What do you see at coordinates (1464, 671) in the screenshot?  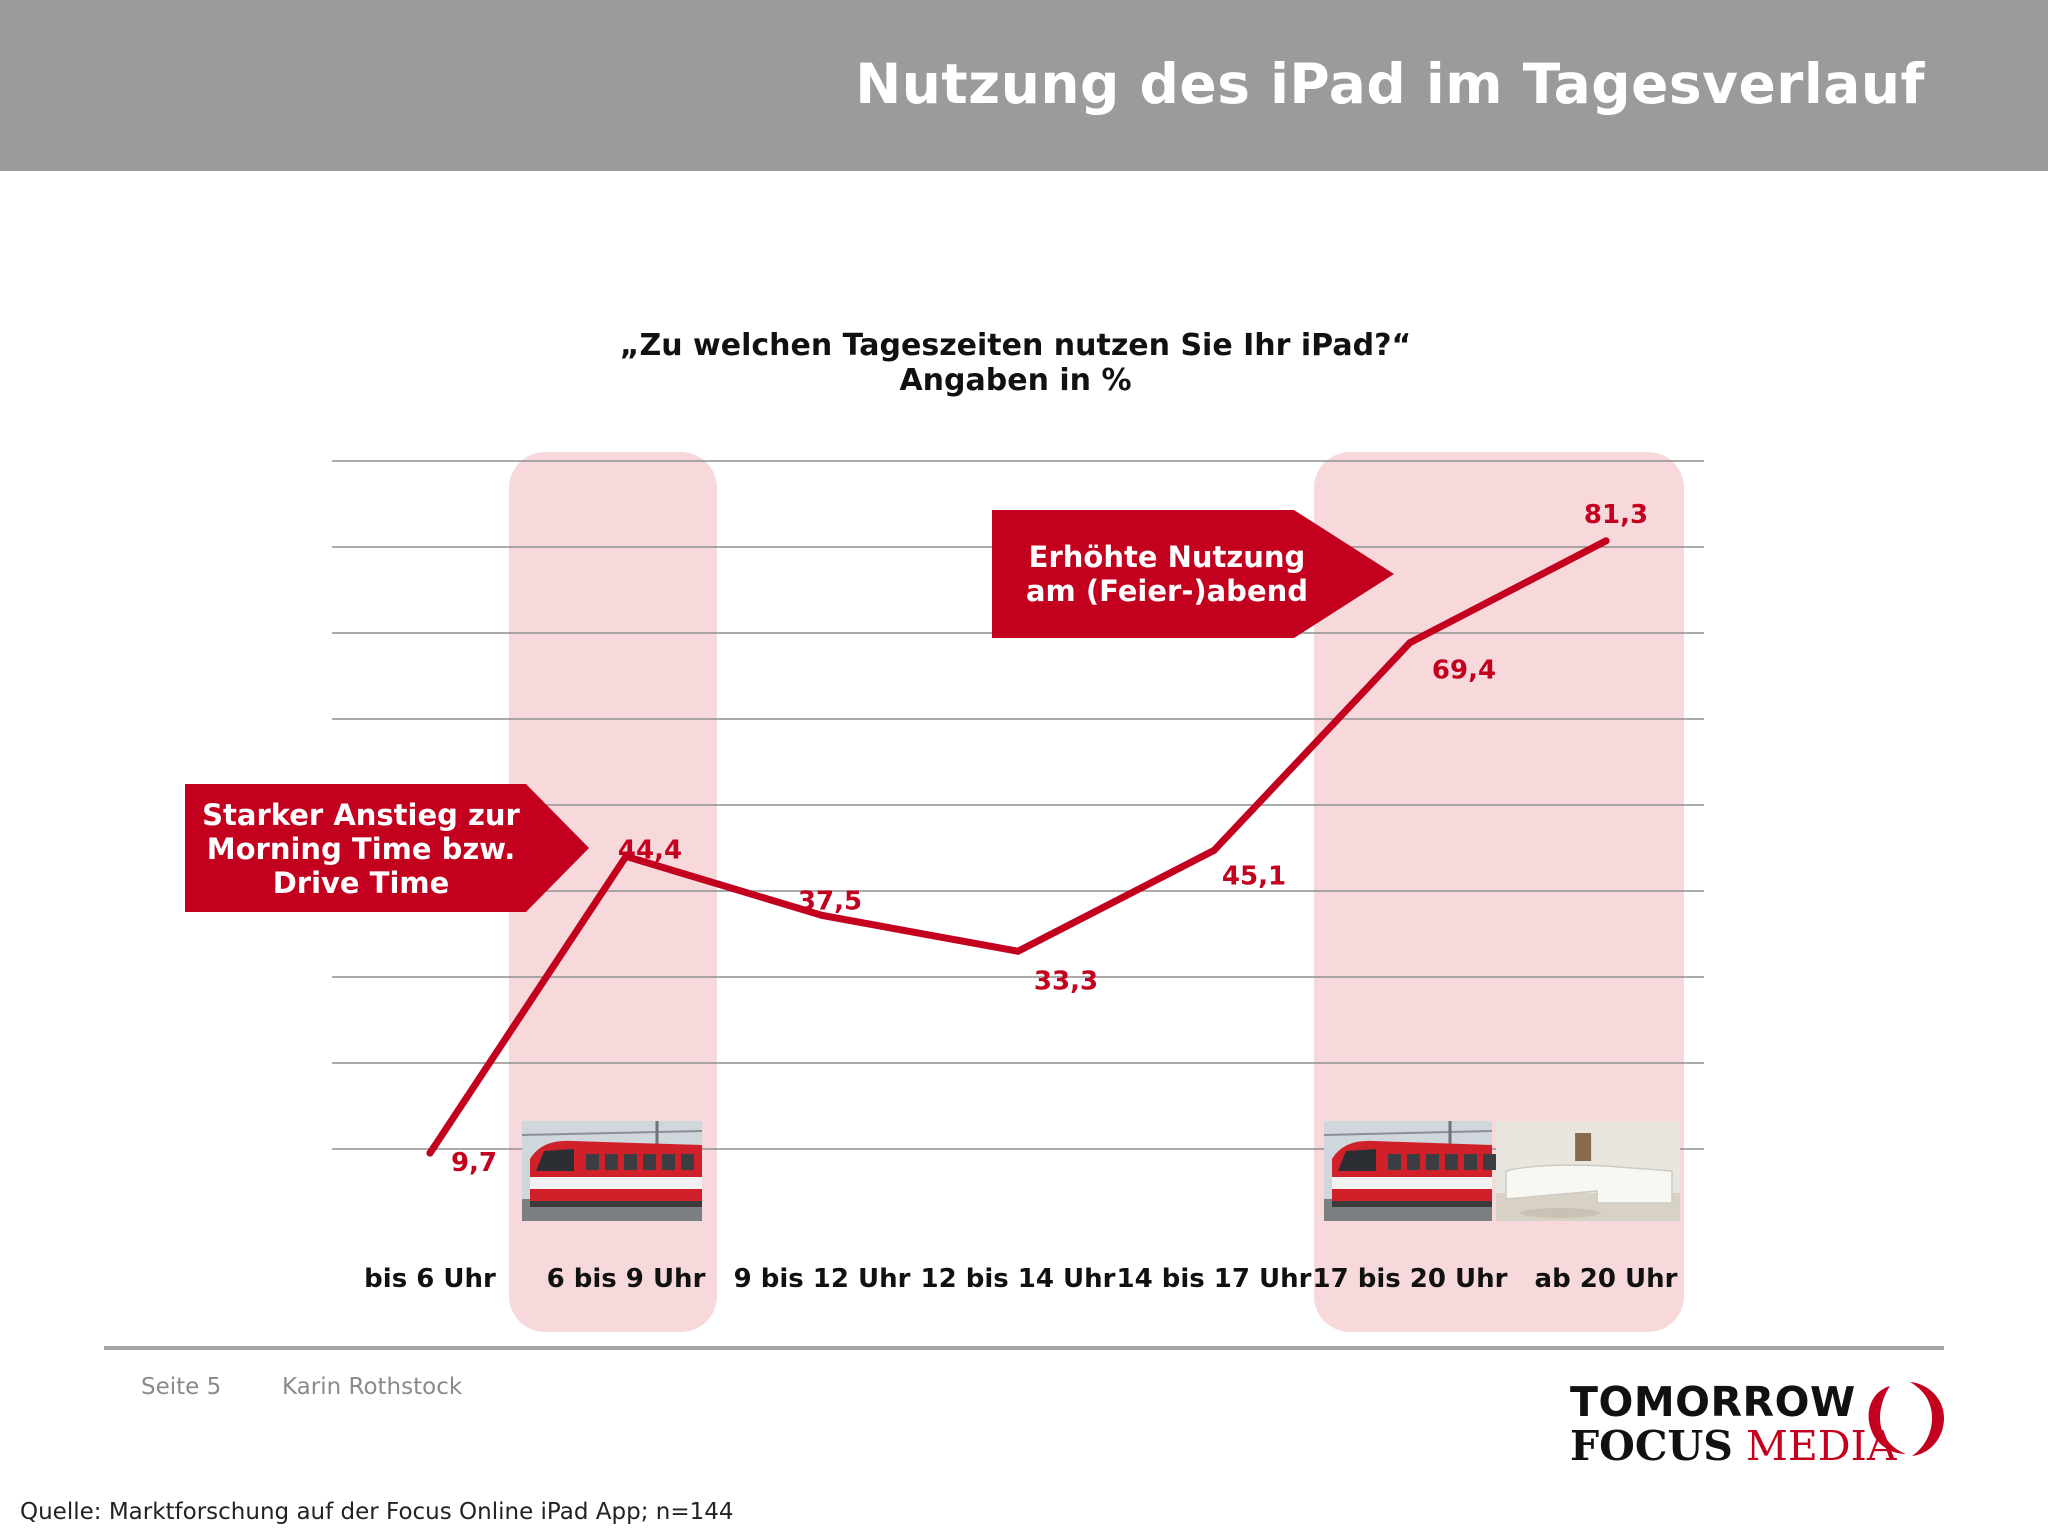 I see `data-label: 69,4` at bounding box center [1464, 671].